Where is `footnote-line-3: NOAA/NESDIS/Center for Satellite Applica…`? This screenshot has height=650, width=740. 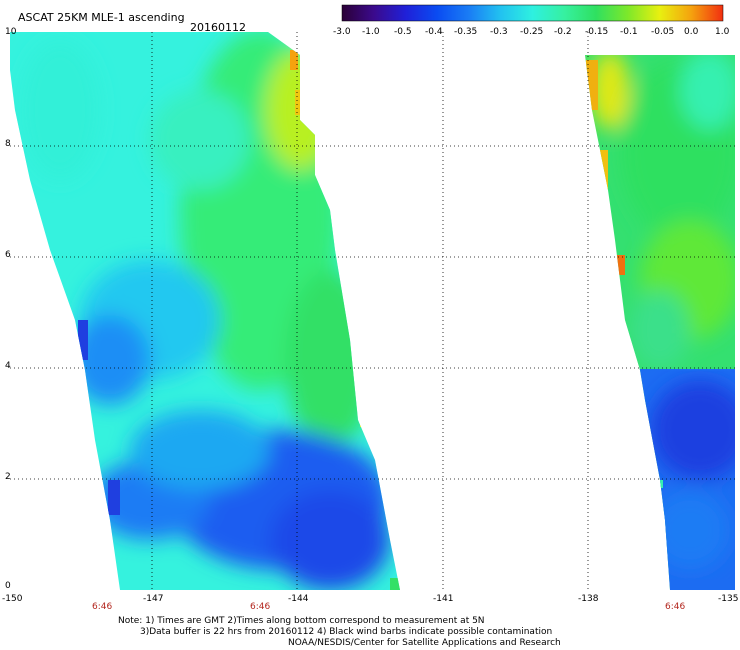
footnote-line-3: NOAA/NESDIS/Center for Satellite Applica… is located at coordinates (424, 643).